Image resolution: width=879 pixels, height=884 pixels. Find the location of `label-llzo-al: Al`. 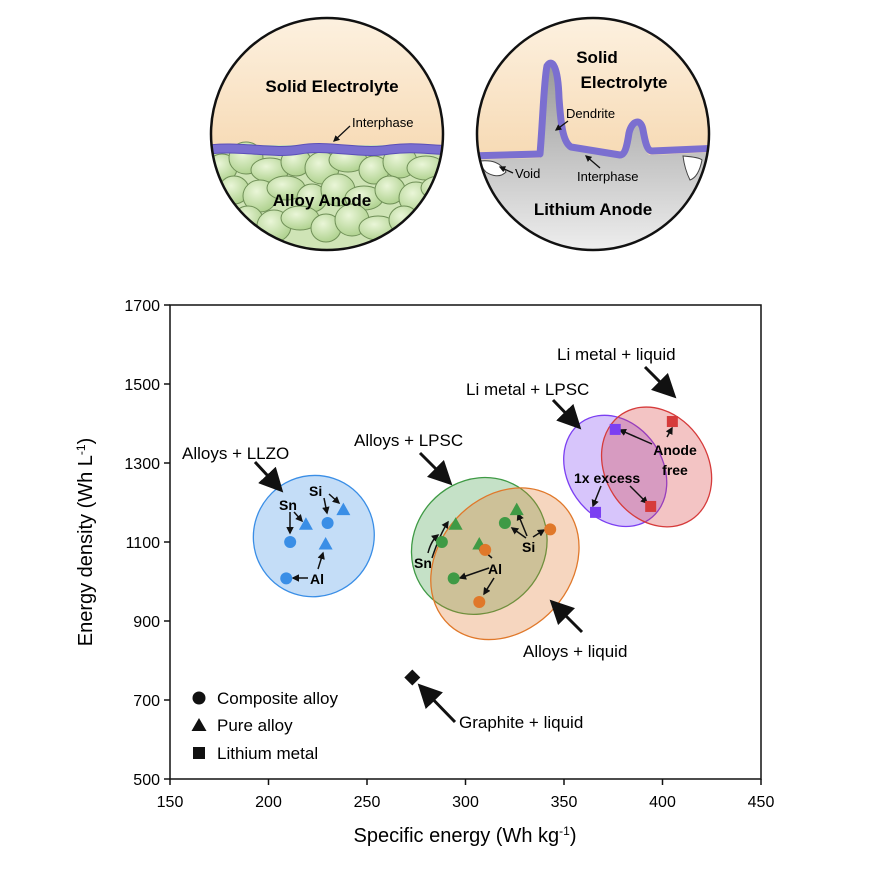

label-llzo-al: Al is located at coordinates (317, 579).